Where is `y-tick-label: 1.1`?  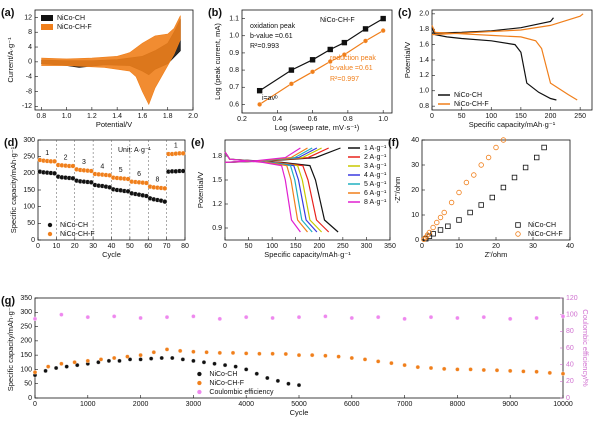 y-tick-label: 1.1 is located at coordinates (234, 18).